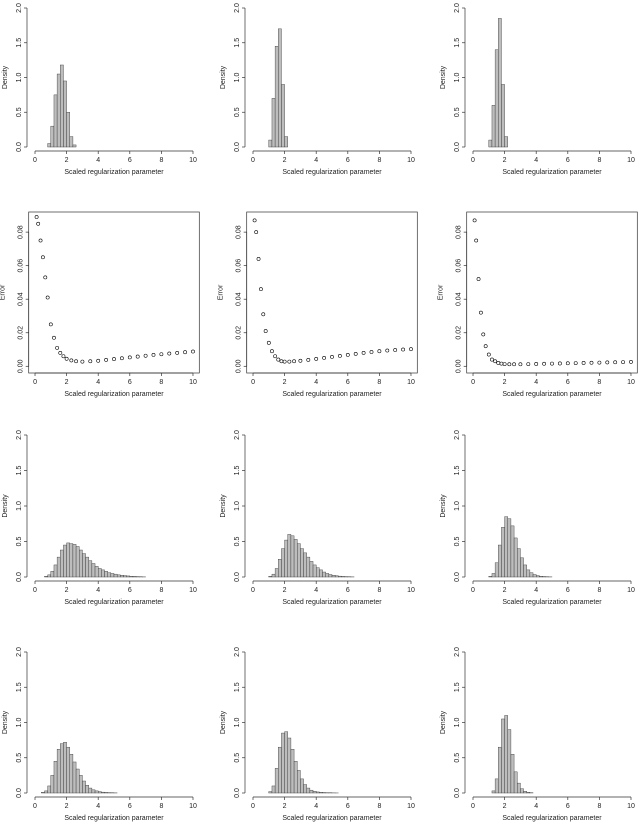 The width and height of the screenshot is (640, 826). What do you see at coordinates (21, 333) in the screenshot?
I see `y-tick-label: 0.02` at bounding box center [21, 333].